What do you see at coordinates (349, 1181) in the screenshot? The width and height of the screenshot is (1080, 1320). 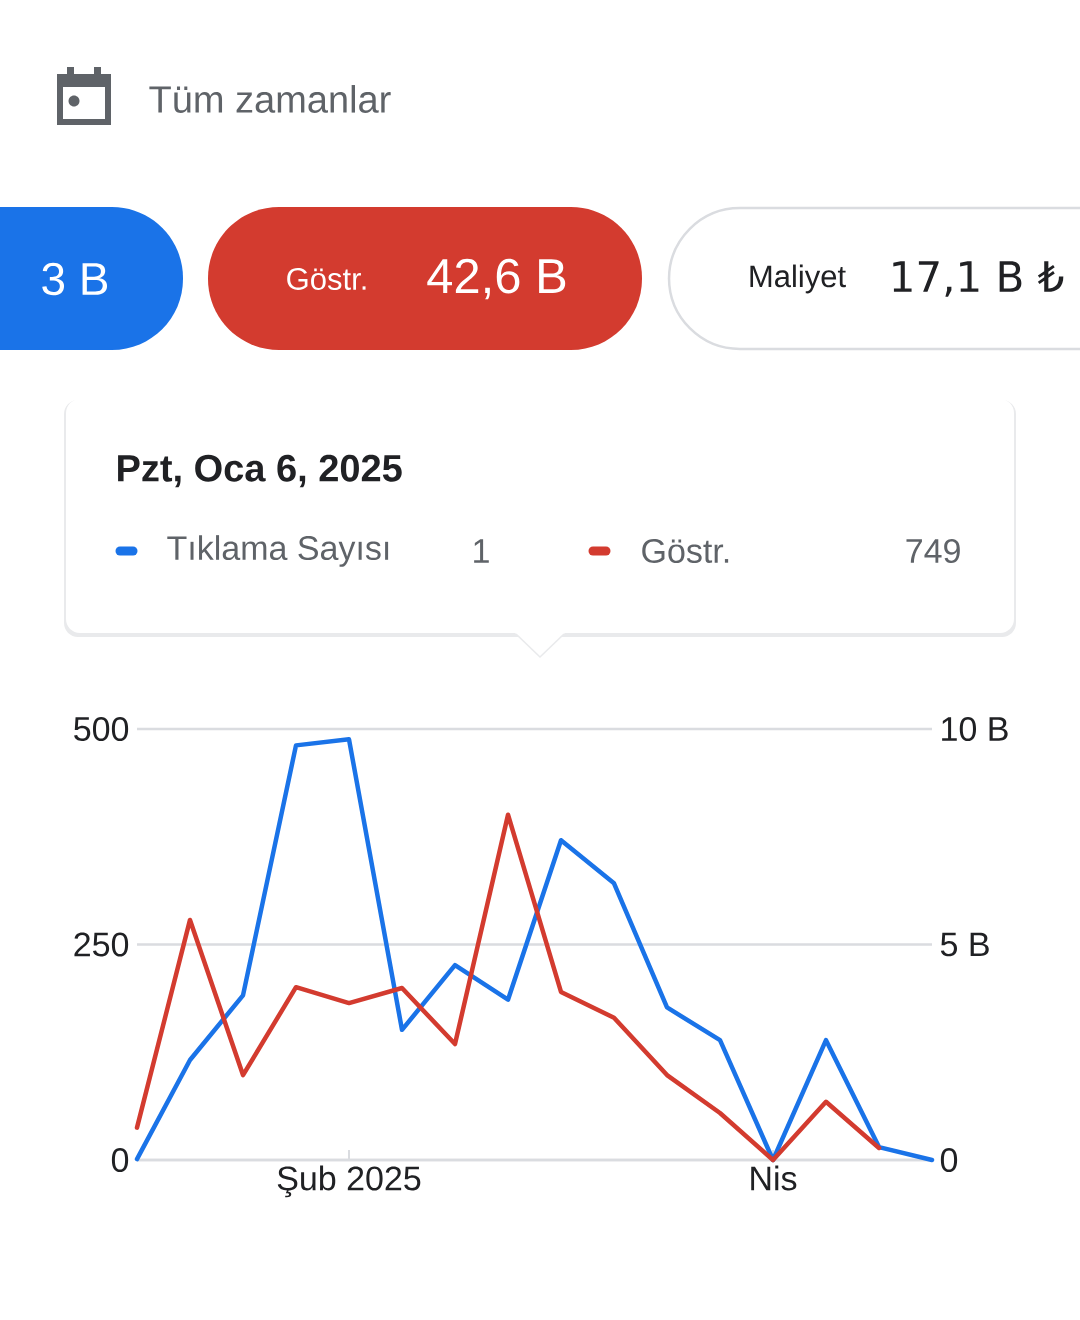 I see `x-tick-label: Şub 2025` at bounding box center [349, 1181].